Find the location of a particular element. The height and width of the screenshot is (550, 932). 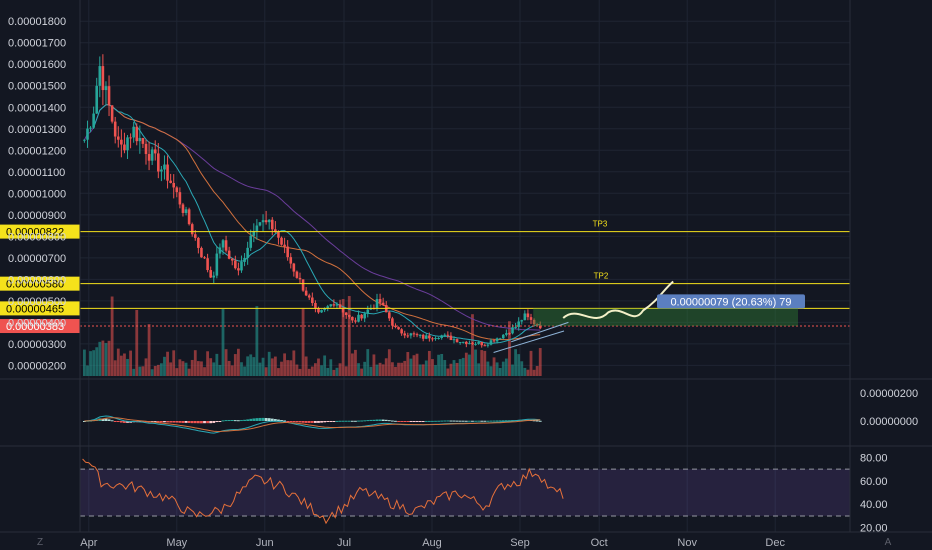

rsi-tick-label: 20.00 is located at coordinates (874, 529).